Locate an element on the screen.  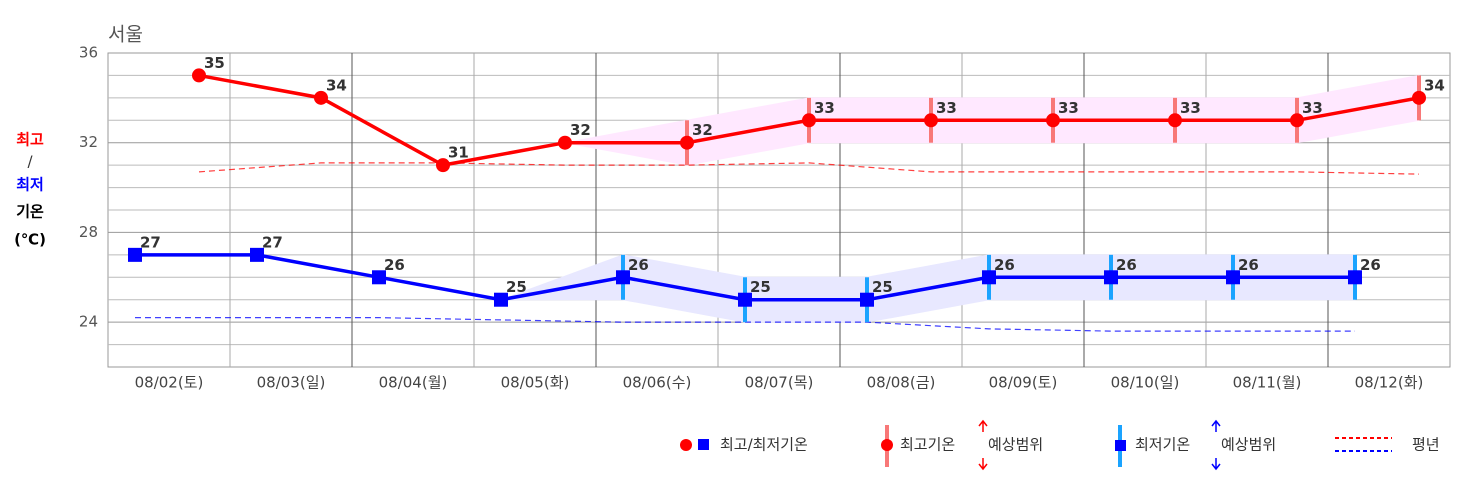
x-tick-label: 08/02(토) is located at coordinates (169, 383).